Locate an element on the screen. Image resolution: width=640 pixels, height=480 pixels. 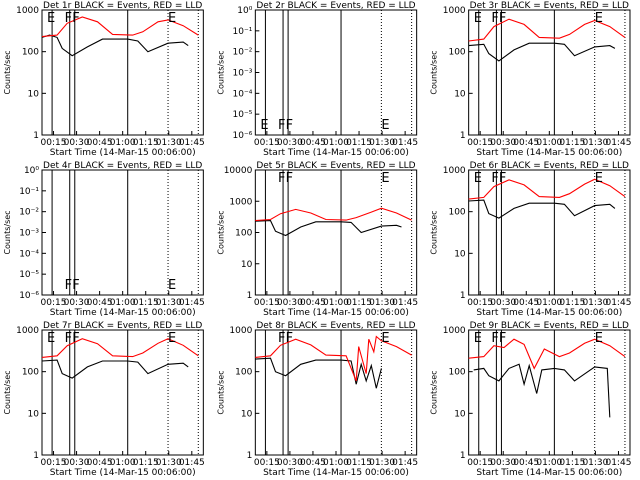
panel-title: Det 3r BLACK = Events, RED = LLD is located at coordinates (549, 6).